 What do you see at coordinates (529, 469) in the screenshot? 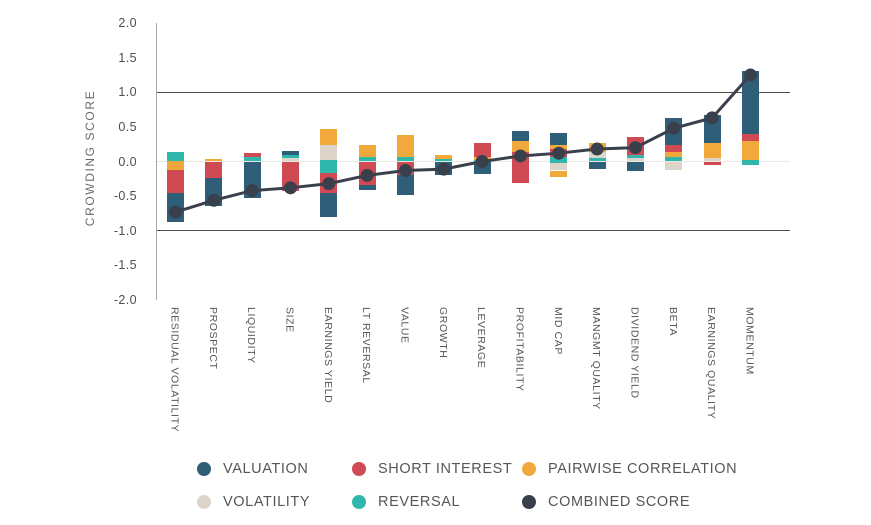
I see `legend-dot-pairwise_correlation-icon` at bounding box center [529, 469].